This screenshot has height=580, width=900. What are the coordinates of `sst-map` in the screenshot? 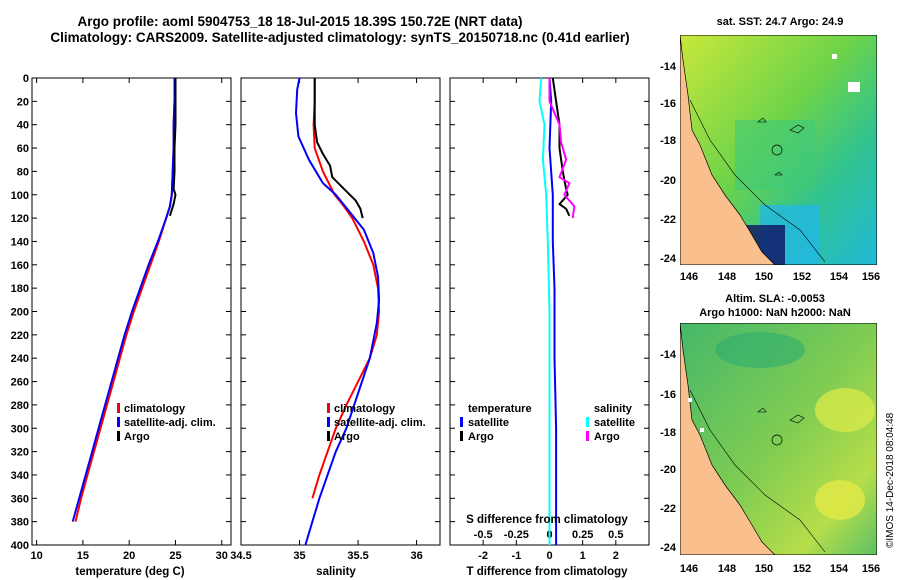 It's located at (778, 150).